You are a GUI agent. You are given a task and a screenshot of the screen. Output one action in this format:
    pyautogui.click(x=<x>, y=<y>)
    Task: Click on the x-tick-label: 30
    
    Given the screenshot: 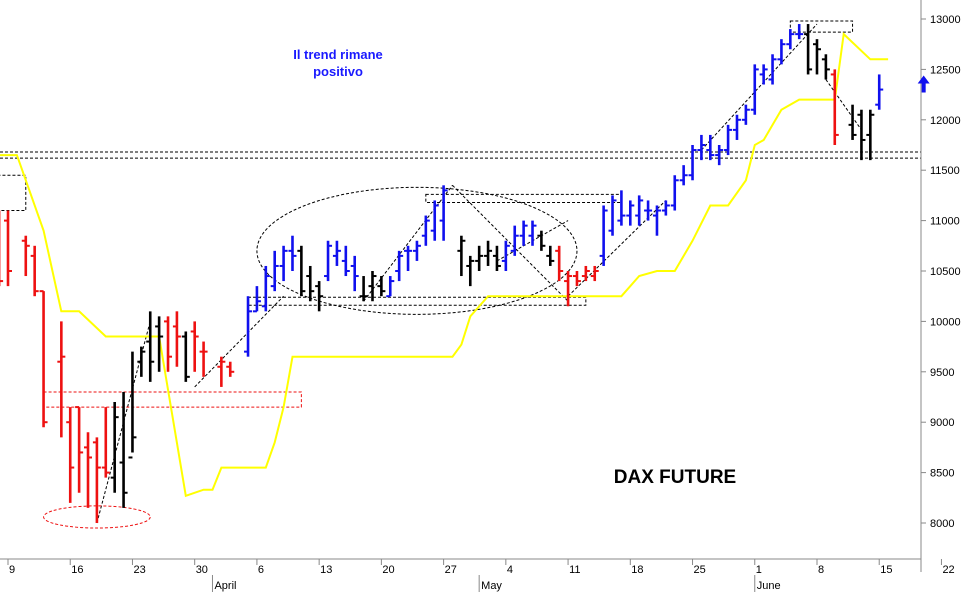 What is the action you would take?
    pyautogui.click(x=202, y=570)
    